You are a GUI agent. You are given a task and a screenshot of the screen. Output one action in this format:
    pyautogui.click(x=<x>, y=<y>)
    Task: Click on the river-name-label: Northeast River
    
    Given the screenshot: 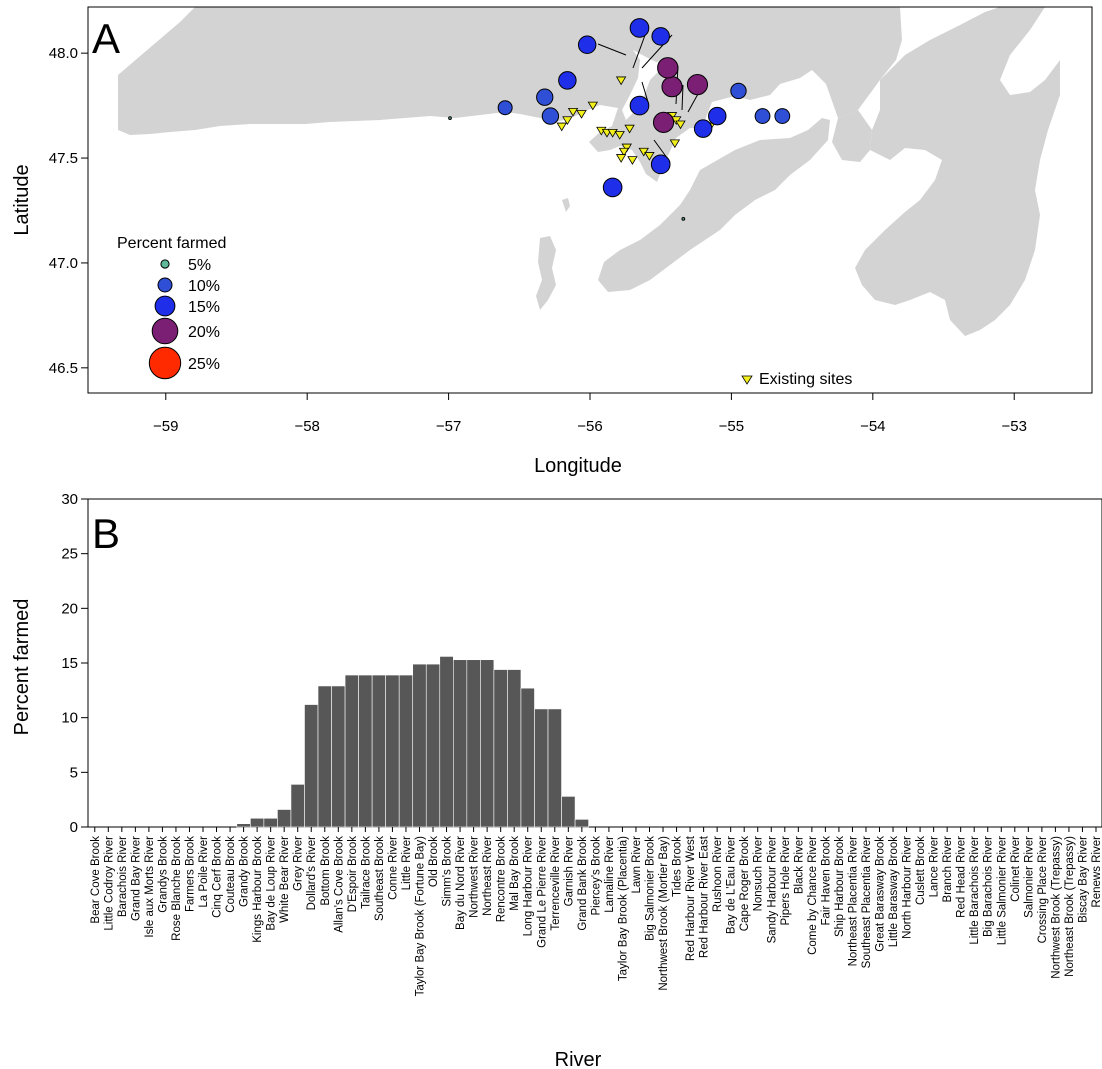 What is the action you would take?
    pyautogui.click(x=488, y=876)
    